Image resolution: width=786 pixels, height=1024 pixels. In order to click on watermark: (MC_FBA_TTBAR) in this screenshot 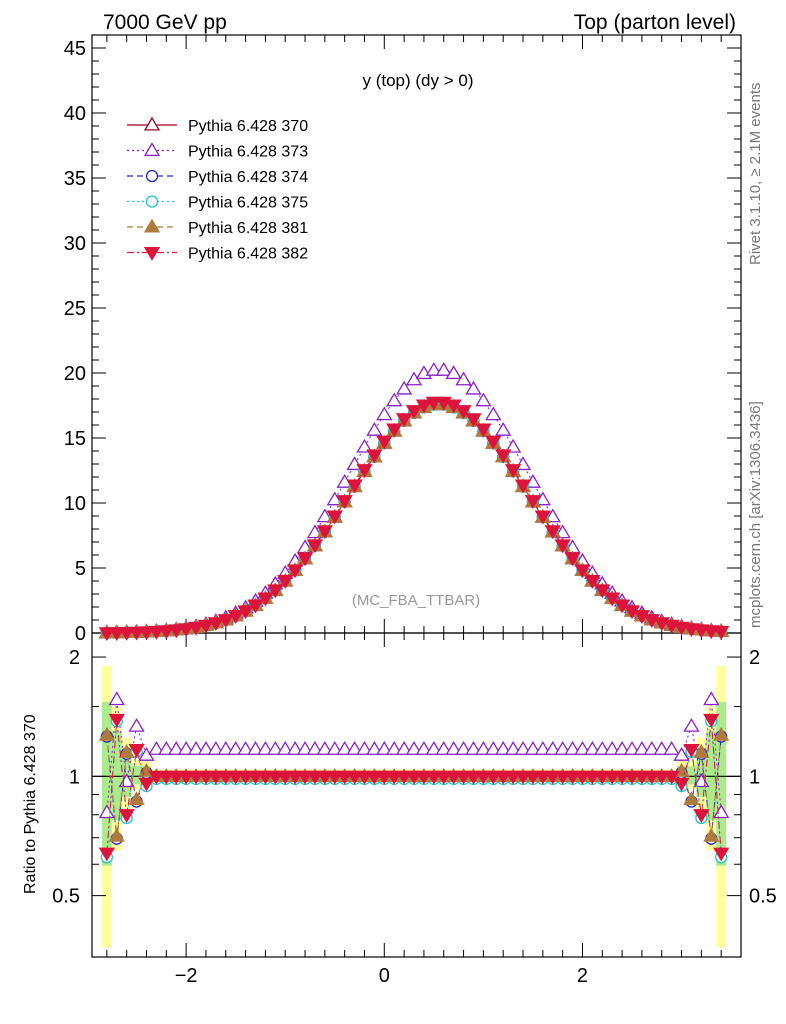, I will do `click(416, 600)`.